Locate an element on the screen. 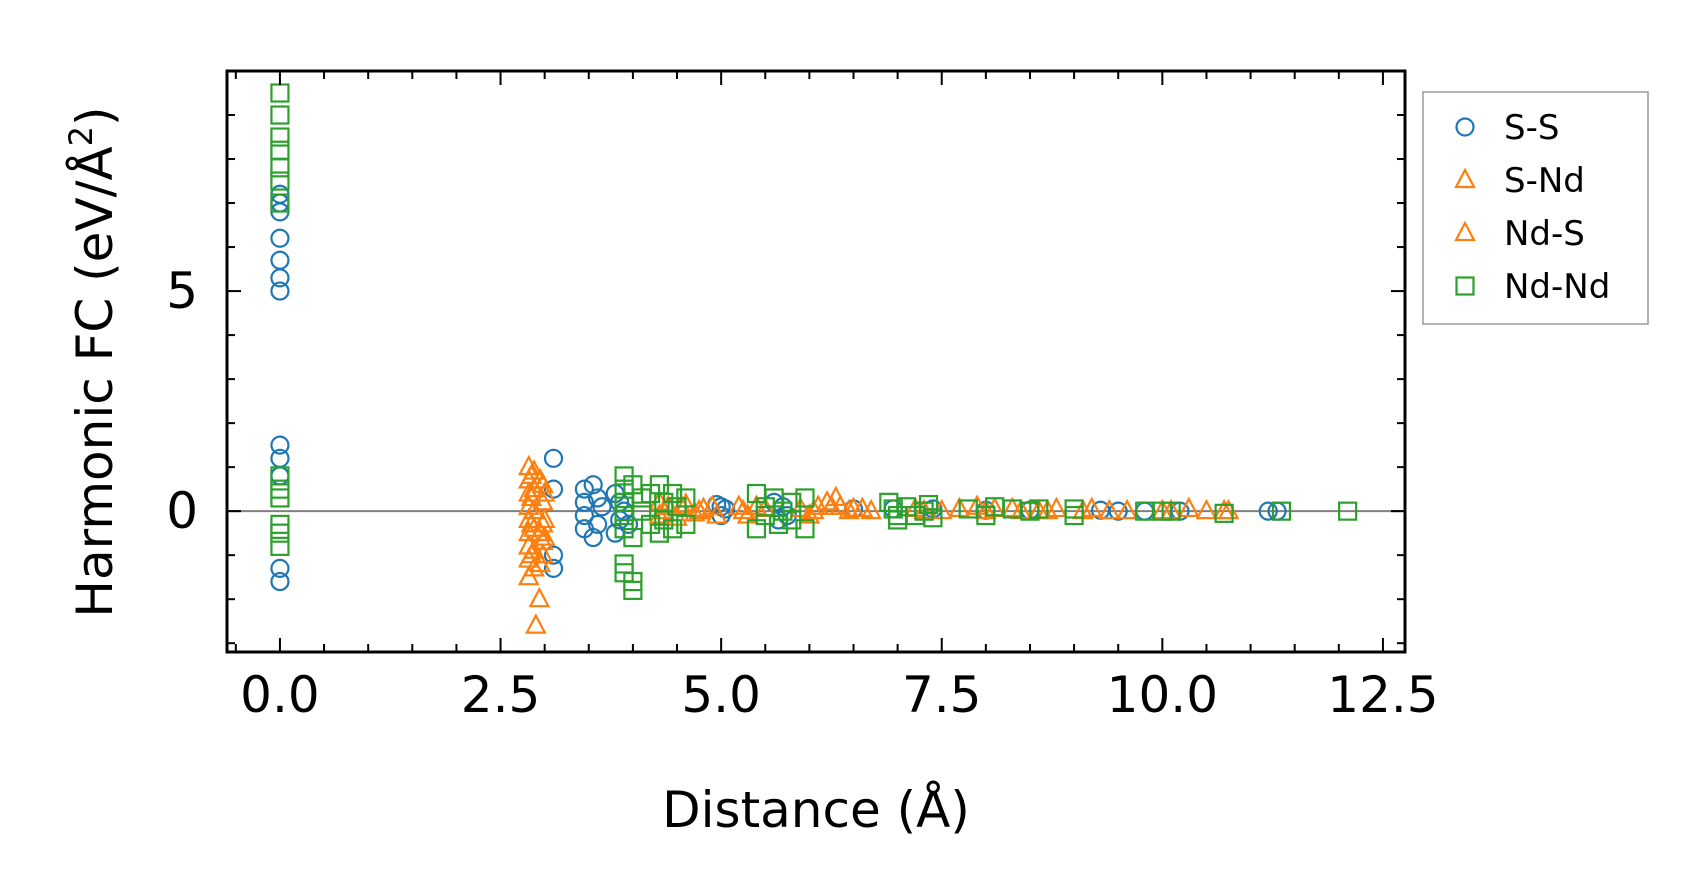 The width and height of the screenshot is (1690, 893). legend-frame is located at coordinates (1535, 208).